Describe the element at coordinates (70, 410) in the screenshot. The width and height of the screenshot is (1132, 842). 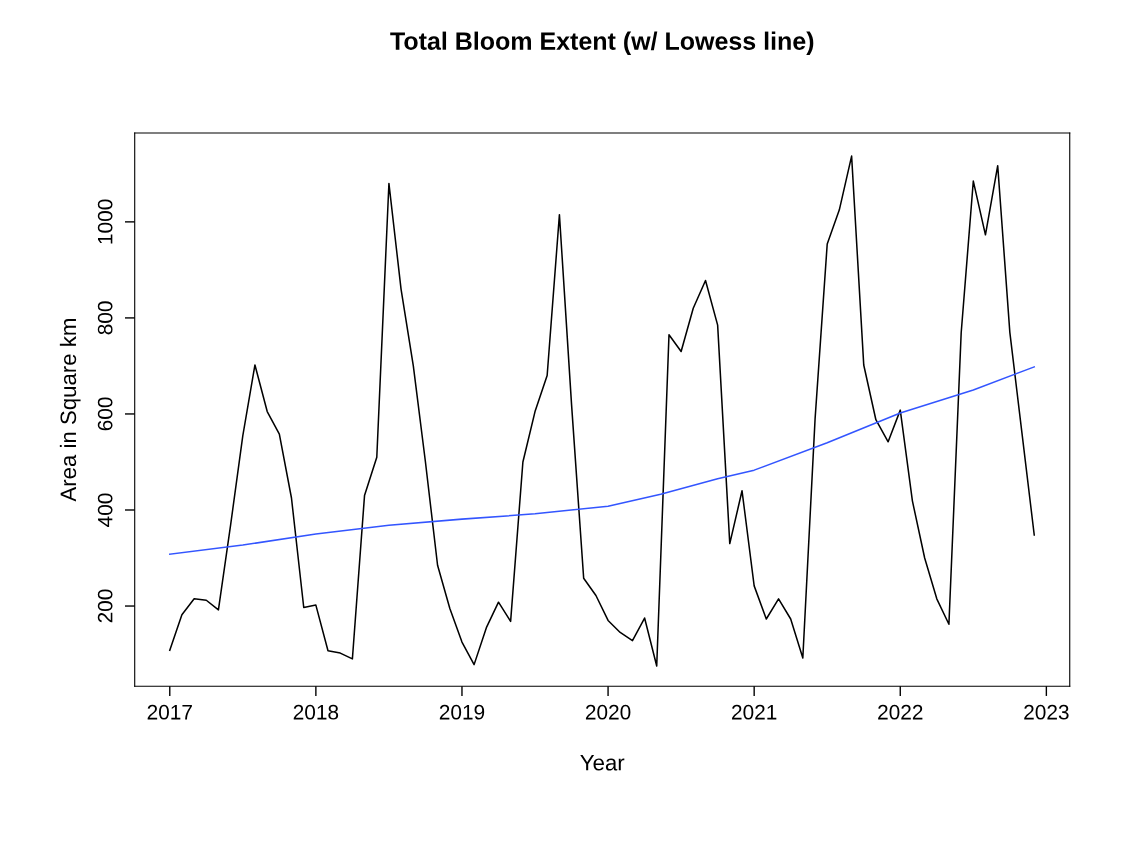
I see `y-axis-title: Area in Square km` at that location.